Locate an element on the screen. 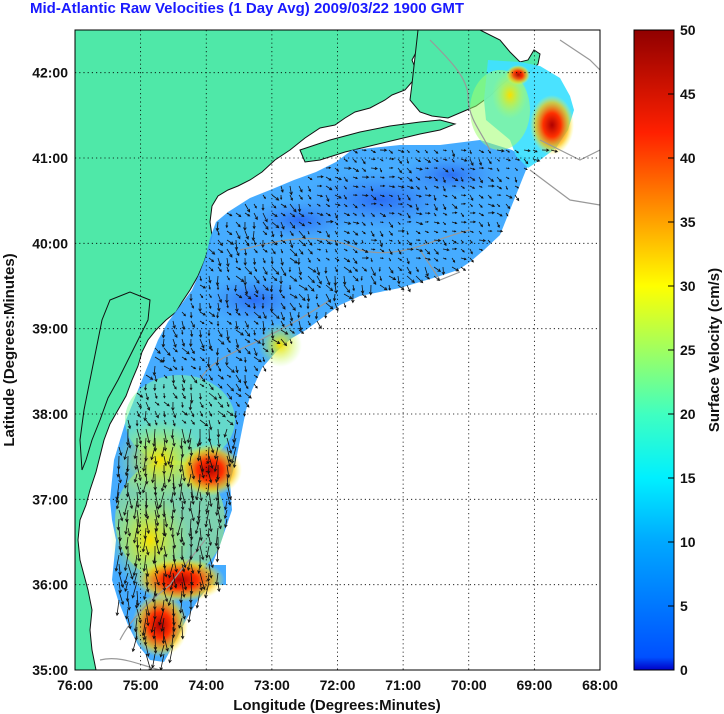 This screenshot has width=724, height=714. colorbar-tick-label: 40 is located at coordinates (688, 158).